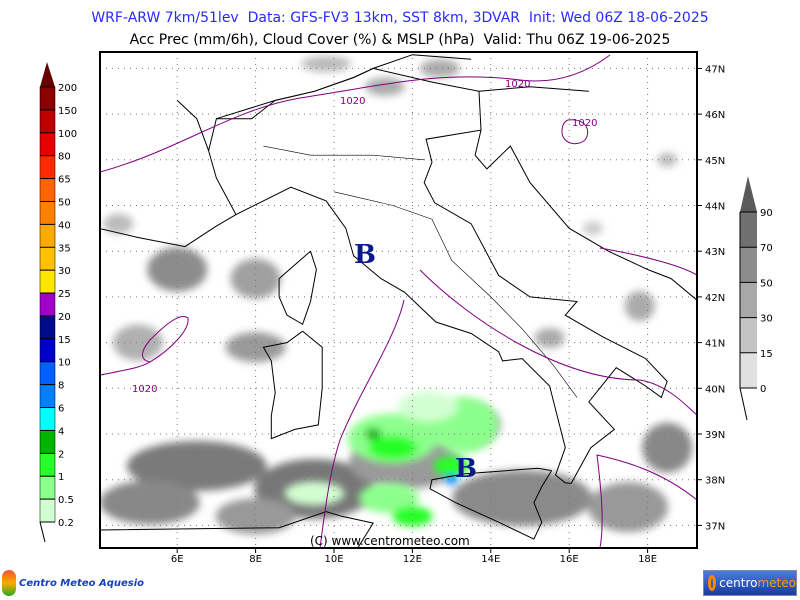 This screenshot has width=800, height=600. I want to click on isobar-1020-west, so click(144, 346).